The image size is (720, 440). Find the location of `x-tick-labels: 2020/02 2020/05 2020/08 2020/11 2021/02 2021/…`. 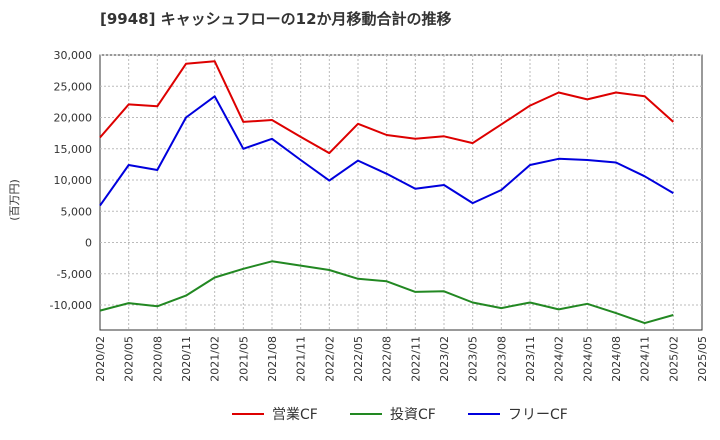

x-tick-labels: 2020/02 2020/05 2020/08 2020/11 2021/02 2021/… is located at coordinates (401, 359).